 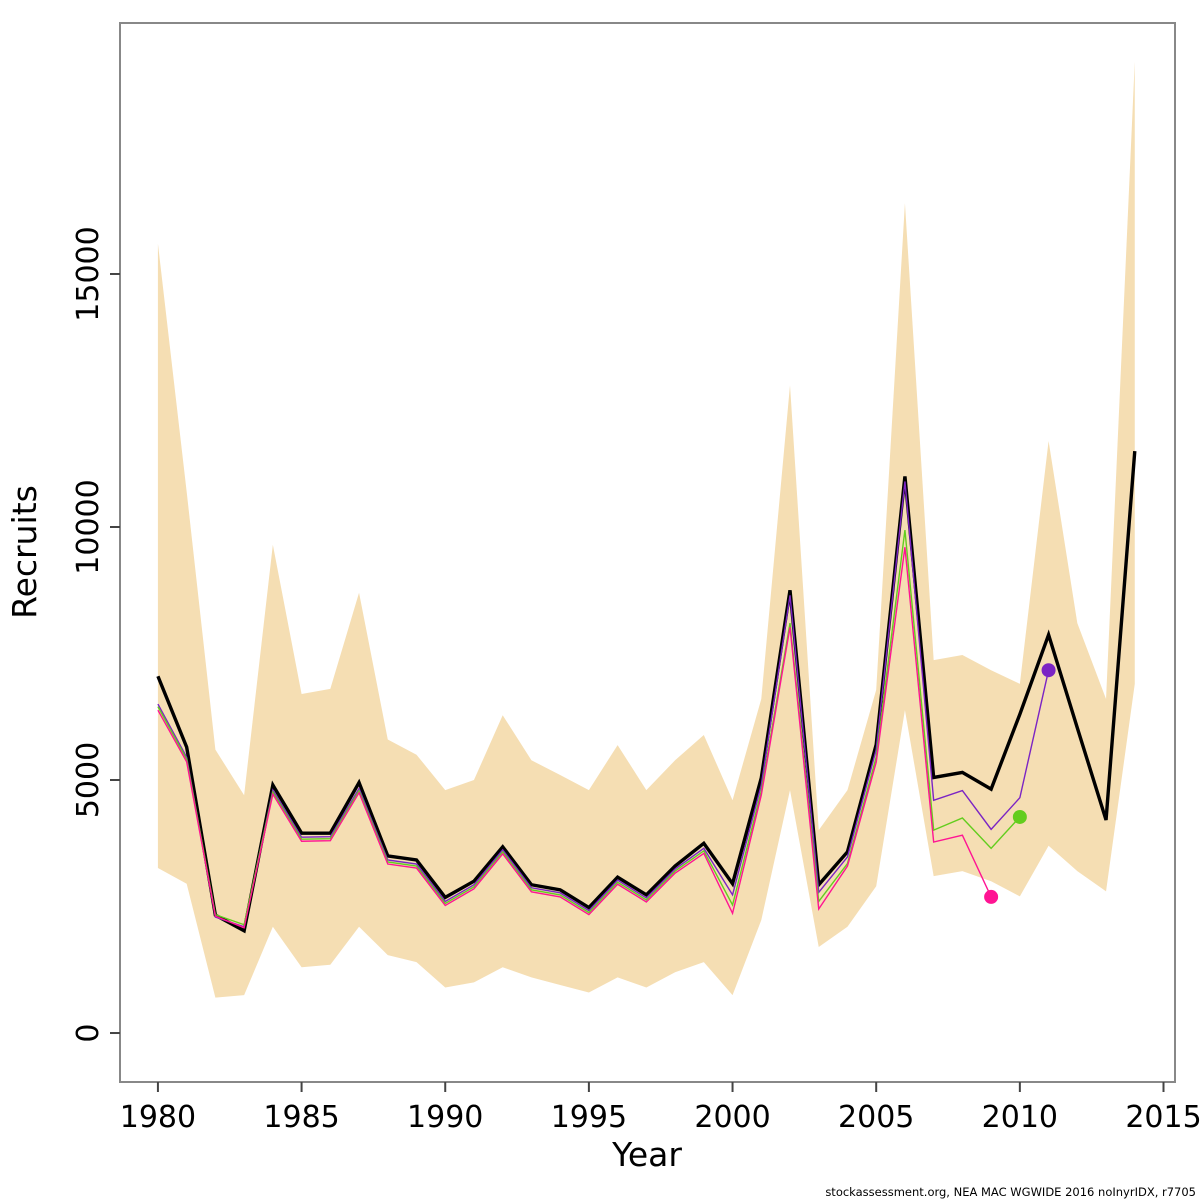 I want to click on retro-peel-2009-endpoint-dot, so click(x=991, y=896).